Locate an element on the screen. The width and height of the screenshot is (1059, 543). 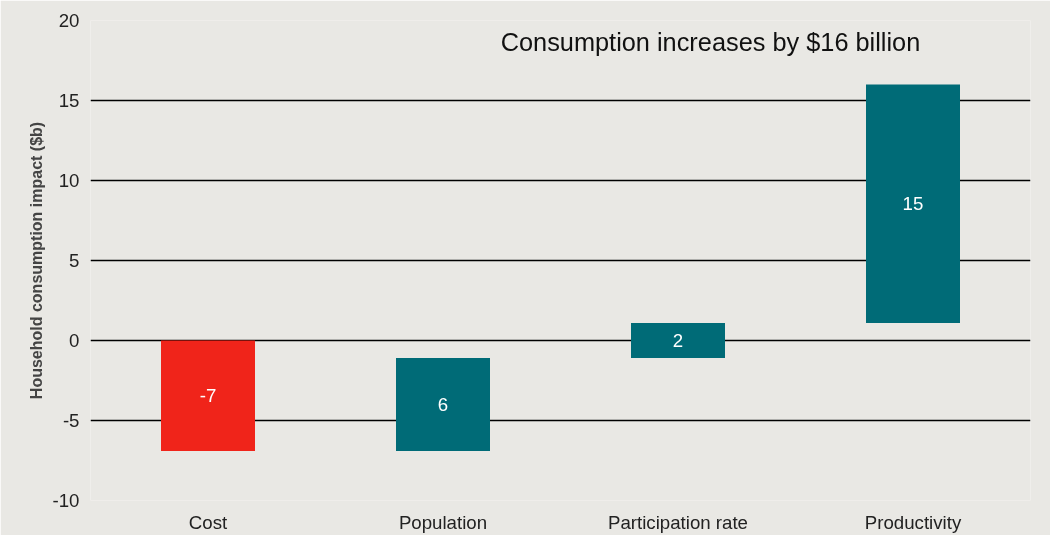
y-tick-label: 20 is located at coordinates (69, 20).